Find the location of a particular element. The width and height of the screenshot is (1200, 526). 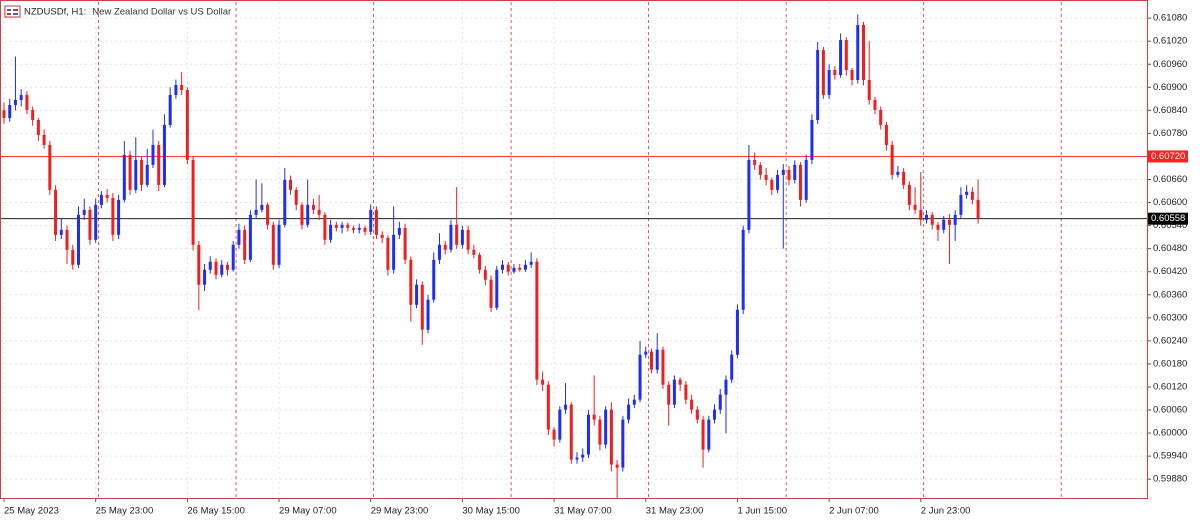

y-tick-label: 0.60900 is located at coordinates (1170, 87).